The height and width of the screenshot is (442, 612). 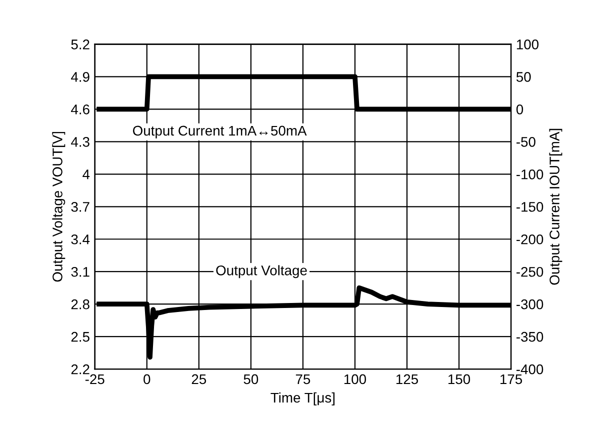 I want to click on x-tick-label: 100, so click(x=355, y=379).